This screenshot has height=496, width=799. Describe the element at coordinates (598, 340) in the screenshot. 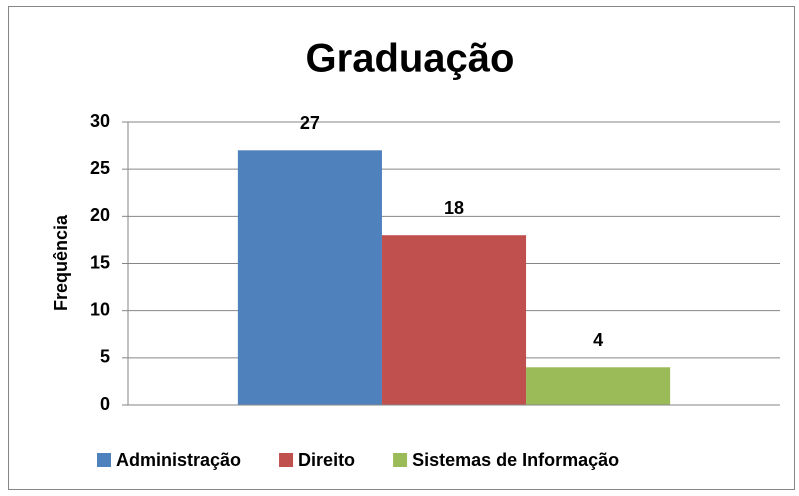

I see `data-label: 4` at that location.